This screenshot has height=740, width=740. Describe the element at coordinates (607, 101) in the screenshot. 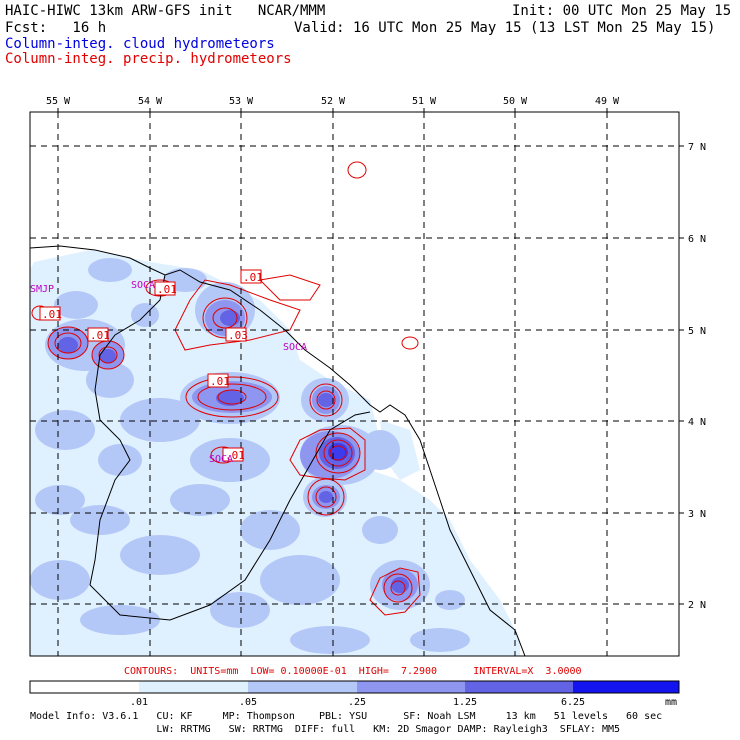

I see `lon-label: 49 W` at that location.